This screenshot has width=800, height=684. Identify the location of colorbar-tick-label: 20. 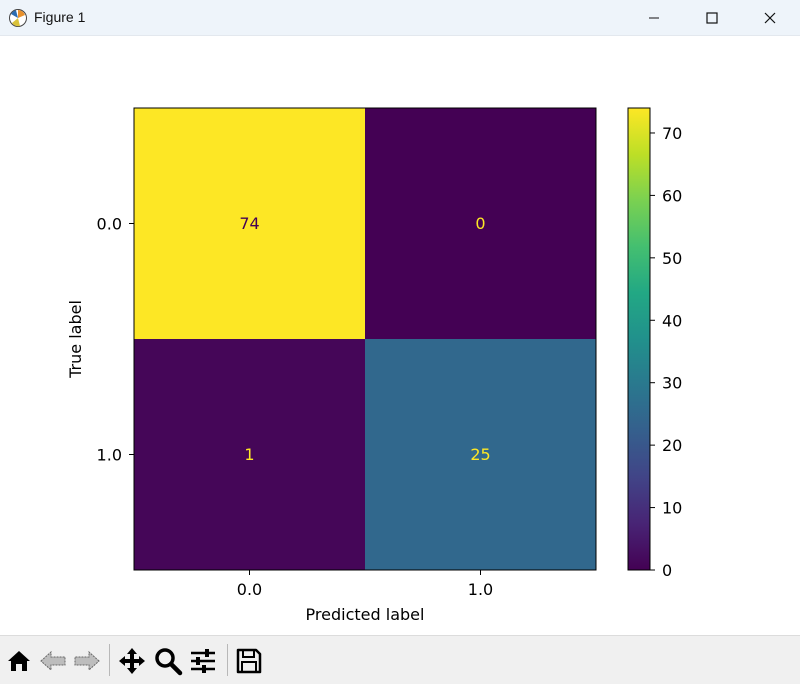
(672, 445).